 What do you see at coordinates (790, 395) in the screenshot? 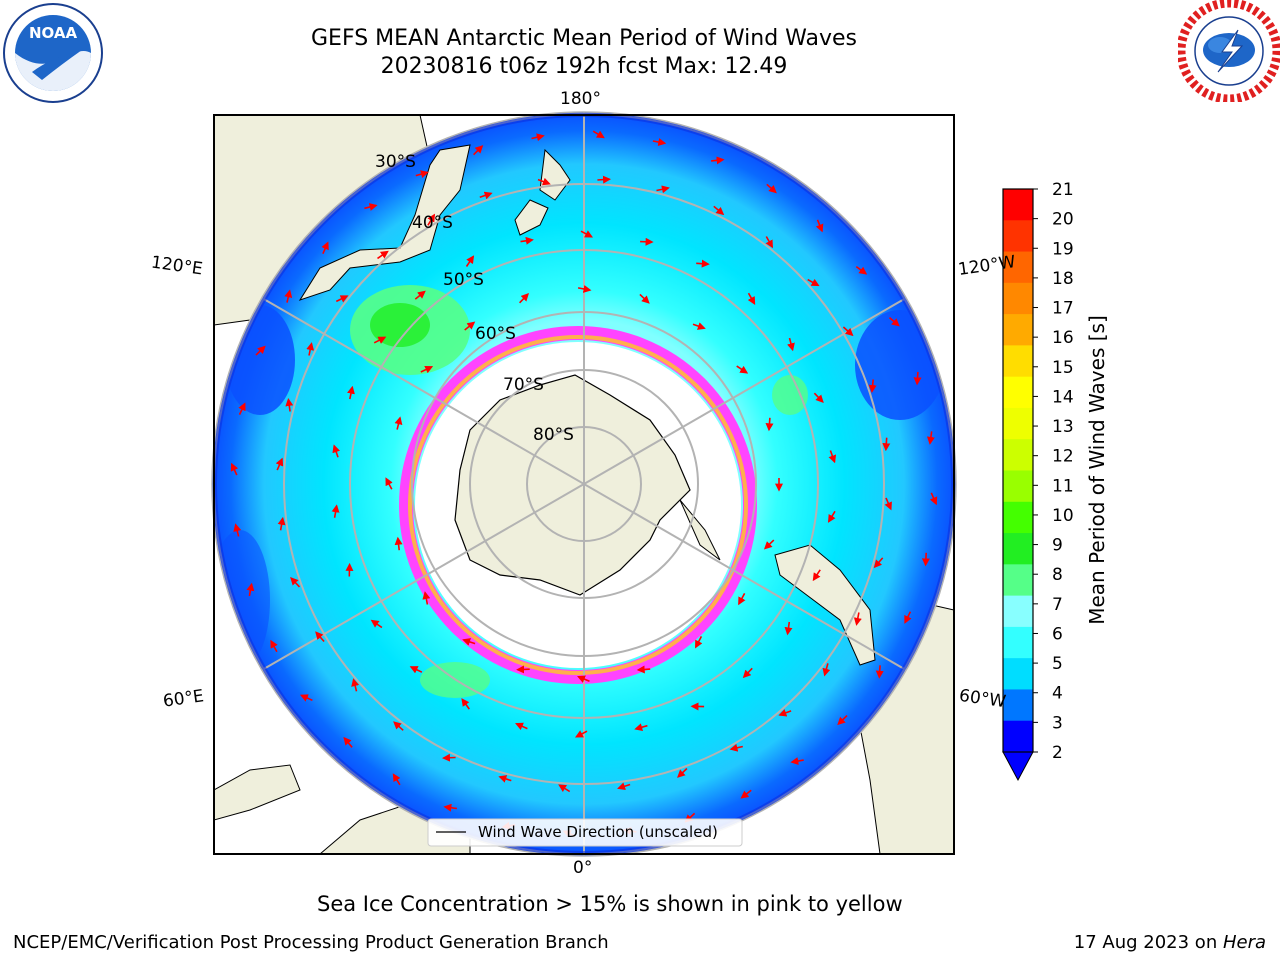
I see `wave-patch-green` at bounding box center [790, 395].